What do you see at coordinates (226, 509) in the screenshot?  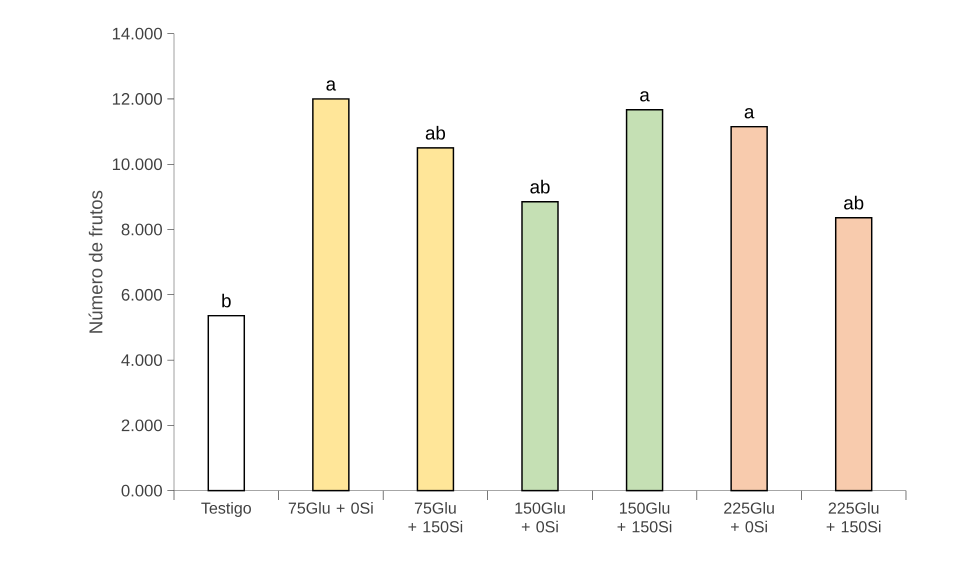 I see `x-tick-label: Testigo` at bounding box center [226, 509].